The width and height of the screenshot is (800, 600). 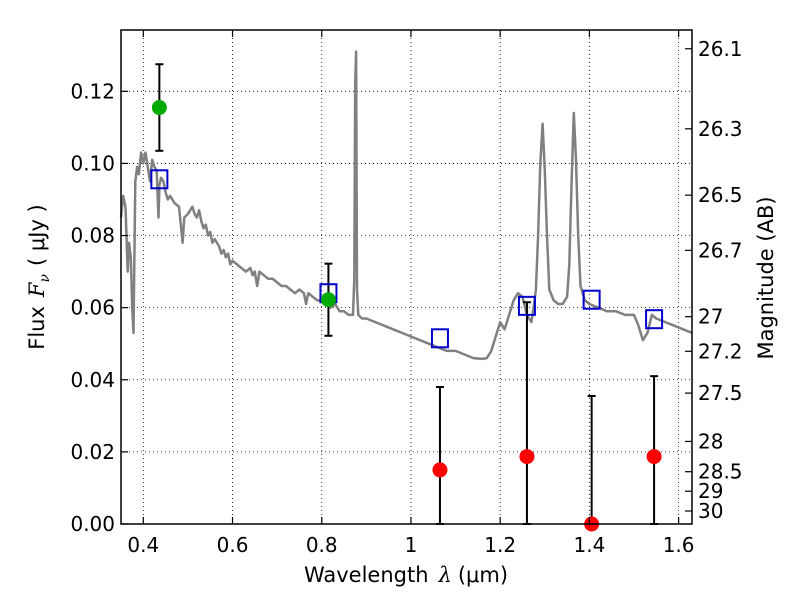 What do you see at coordinates (500, 545) in the screenshot?
I see `x-tick-label: 1.2` at bounding box center [500, 545].